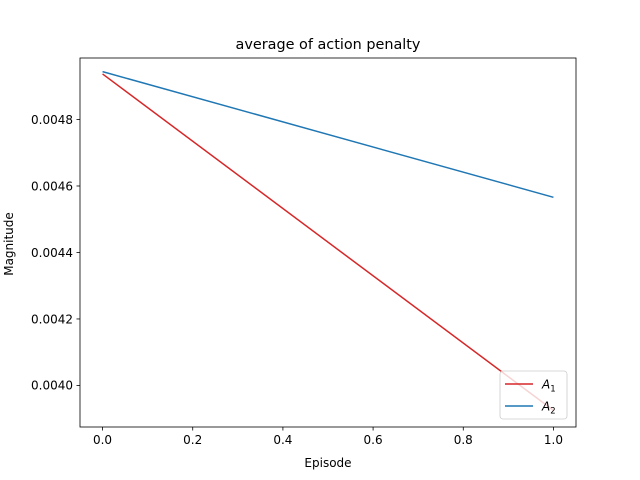 This screenshot has width=640, height=480. I want to click on x-tick-label: 0.8, so click(463, 440).